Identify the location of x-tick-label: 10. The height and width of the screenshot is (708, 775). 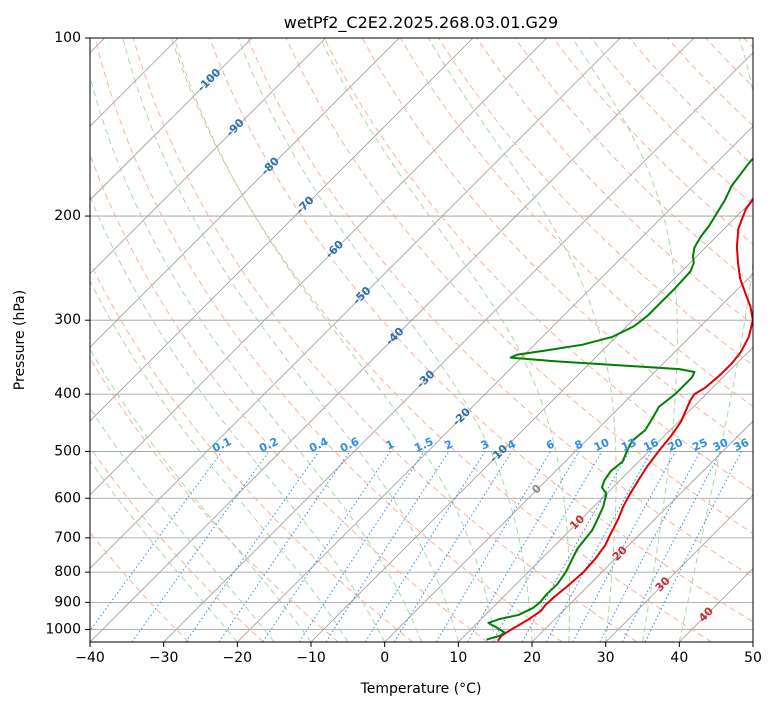
(458, 658).